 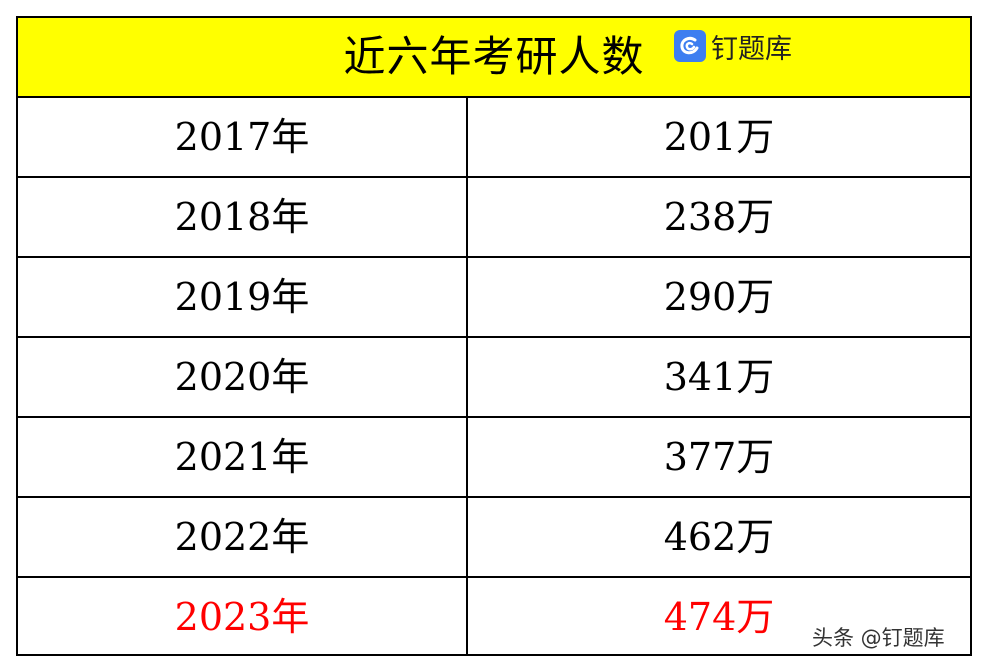 I want to click on logo-text: 钉题库, so click(x=751, y=49).